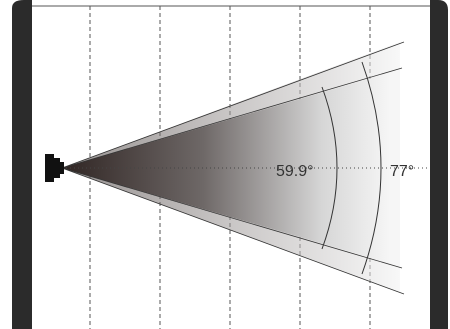 The image size is (450, 329). What do you see at coordinates (295, 171) in the screenshot?
I see `inner-angle-label: 59.9°` at bounding box center [295, 171].